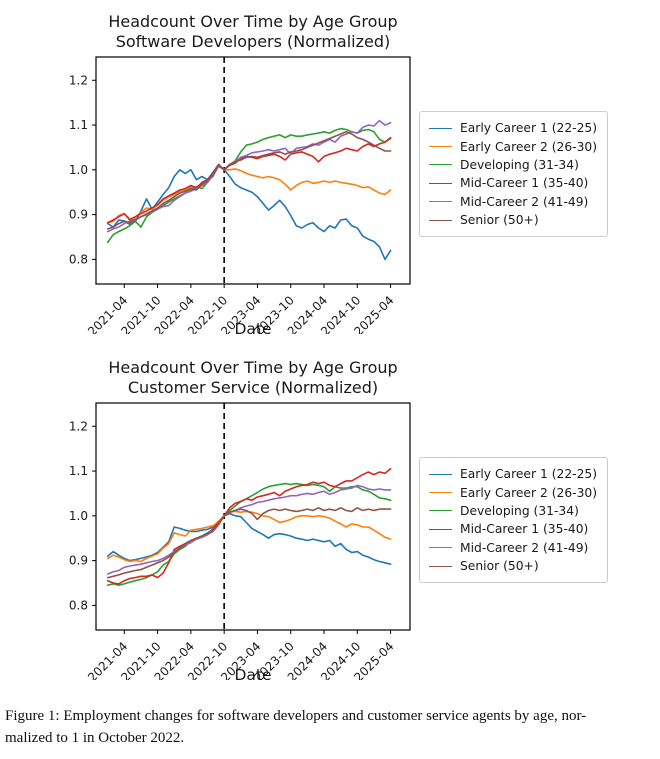 This screenshot has width=660, height=759. What do you see at coordinates (253, 387) in the screenshot?
I see `chart-title-line2: Customer Service (Normalized)` at bounding box center [253, 387].